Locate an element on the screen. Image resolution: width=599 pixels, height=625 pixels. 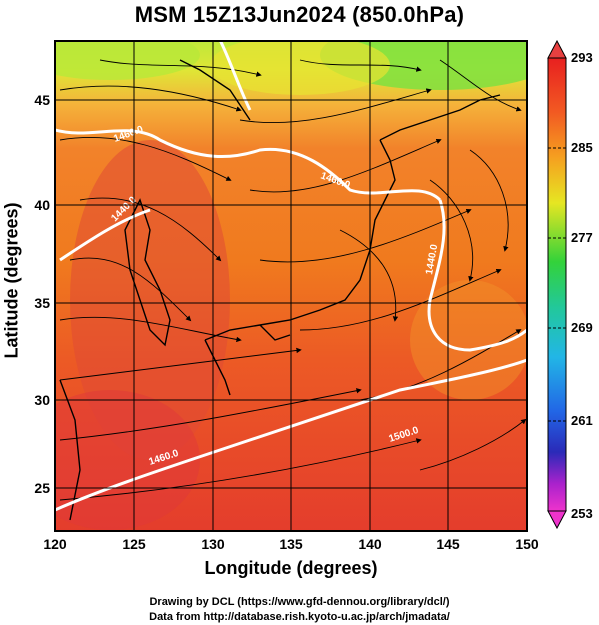
y-axis: 25 30 35 40 45 is located at coordinates (42, 294).